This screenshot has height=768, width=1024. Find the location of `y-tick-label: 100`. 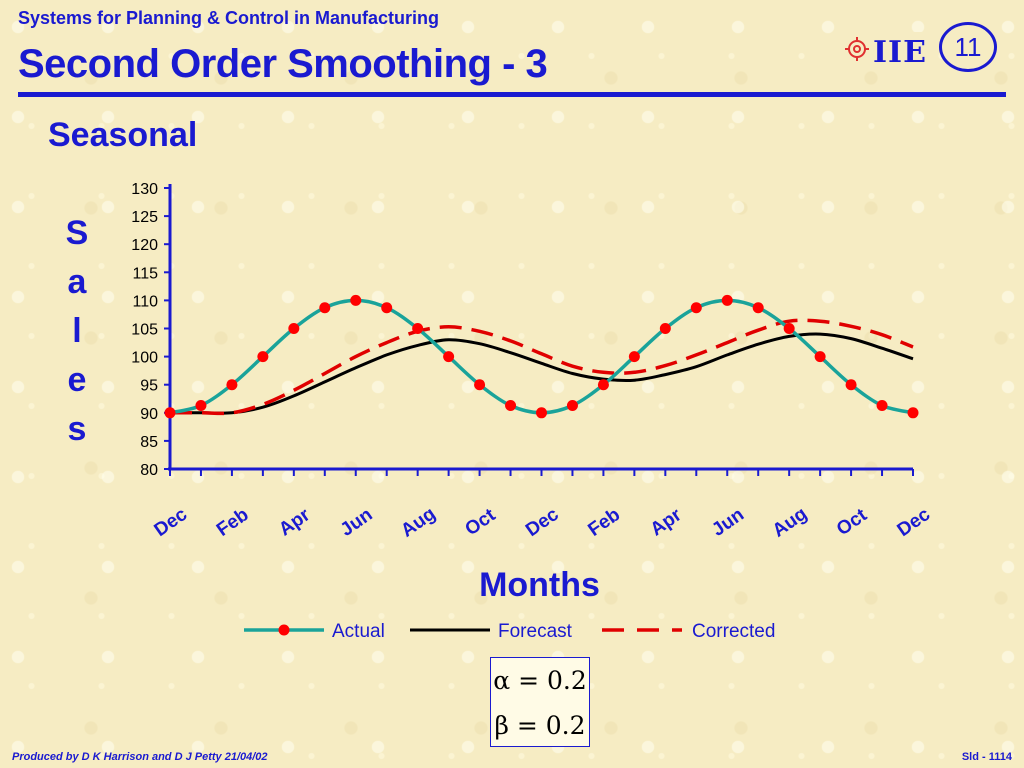

y-tick-label: 100 is located at coordinates (144, 358).